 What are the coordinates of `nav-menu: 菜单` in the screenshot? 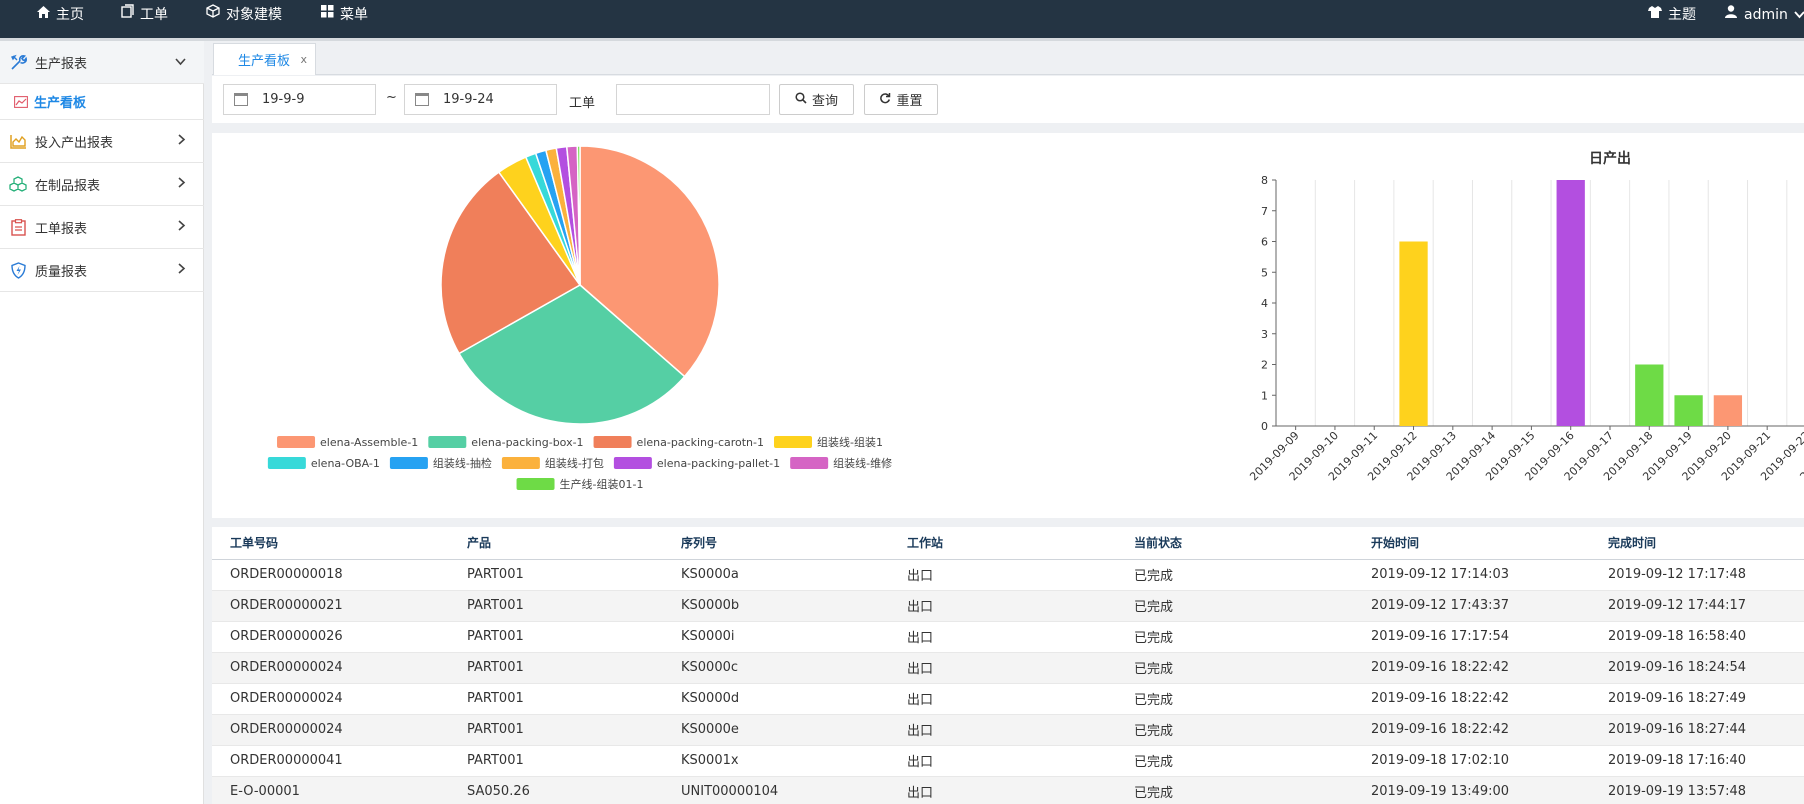 It's located at (344, 15).